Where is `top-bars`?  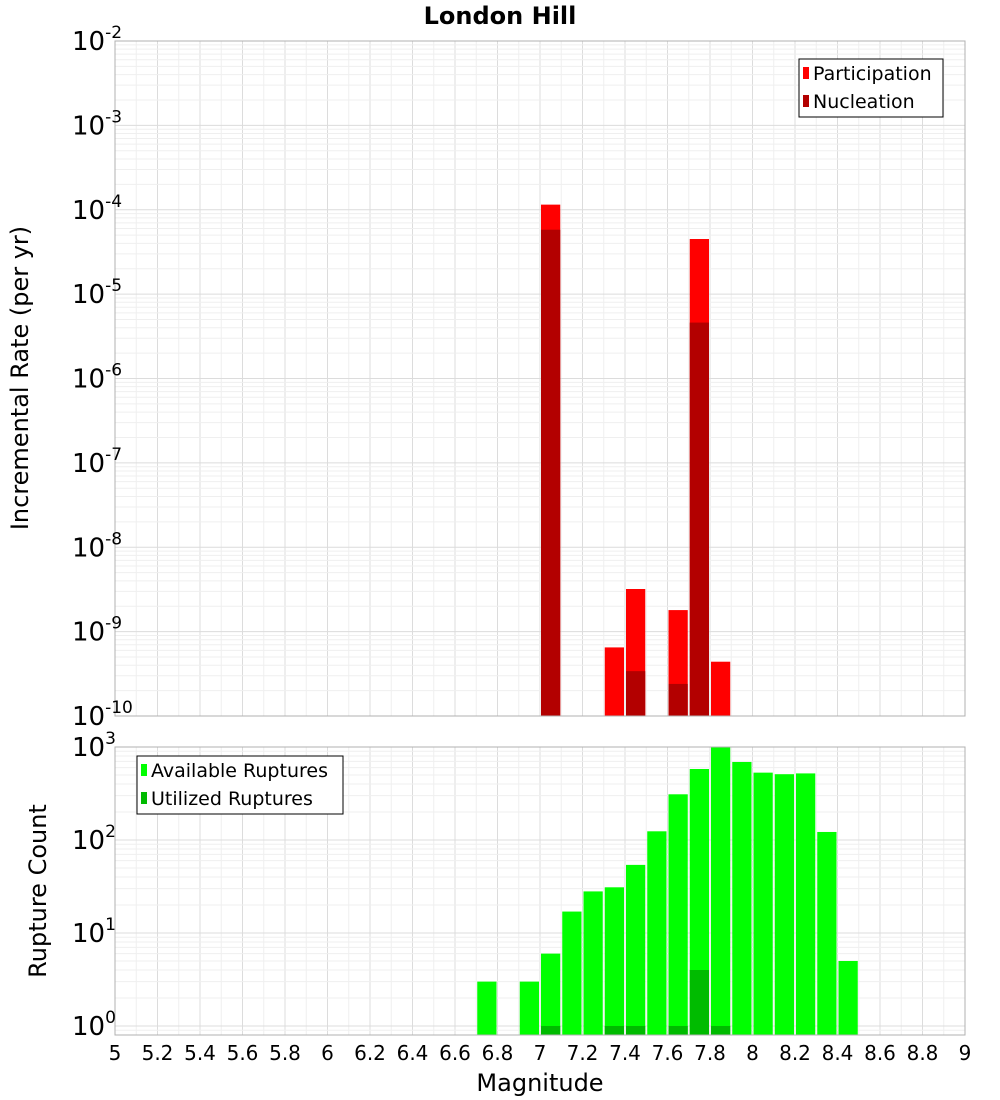 top-bars is located at coordinates (636, 460).